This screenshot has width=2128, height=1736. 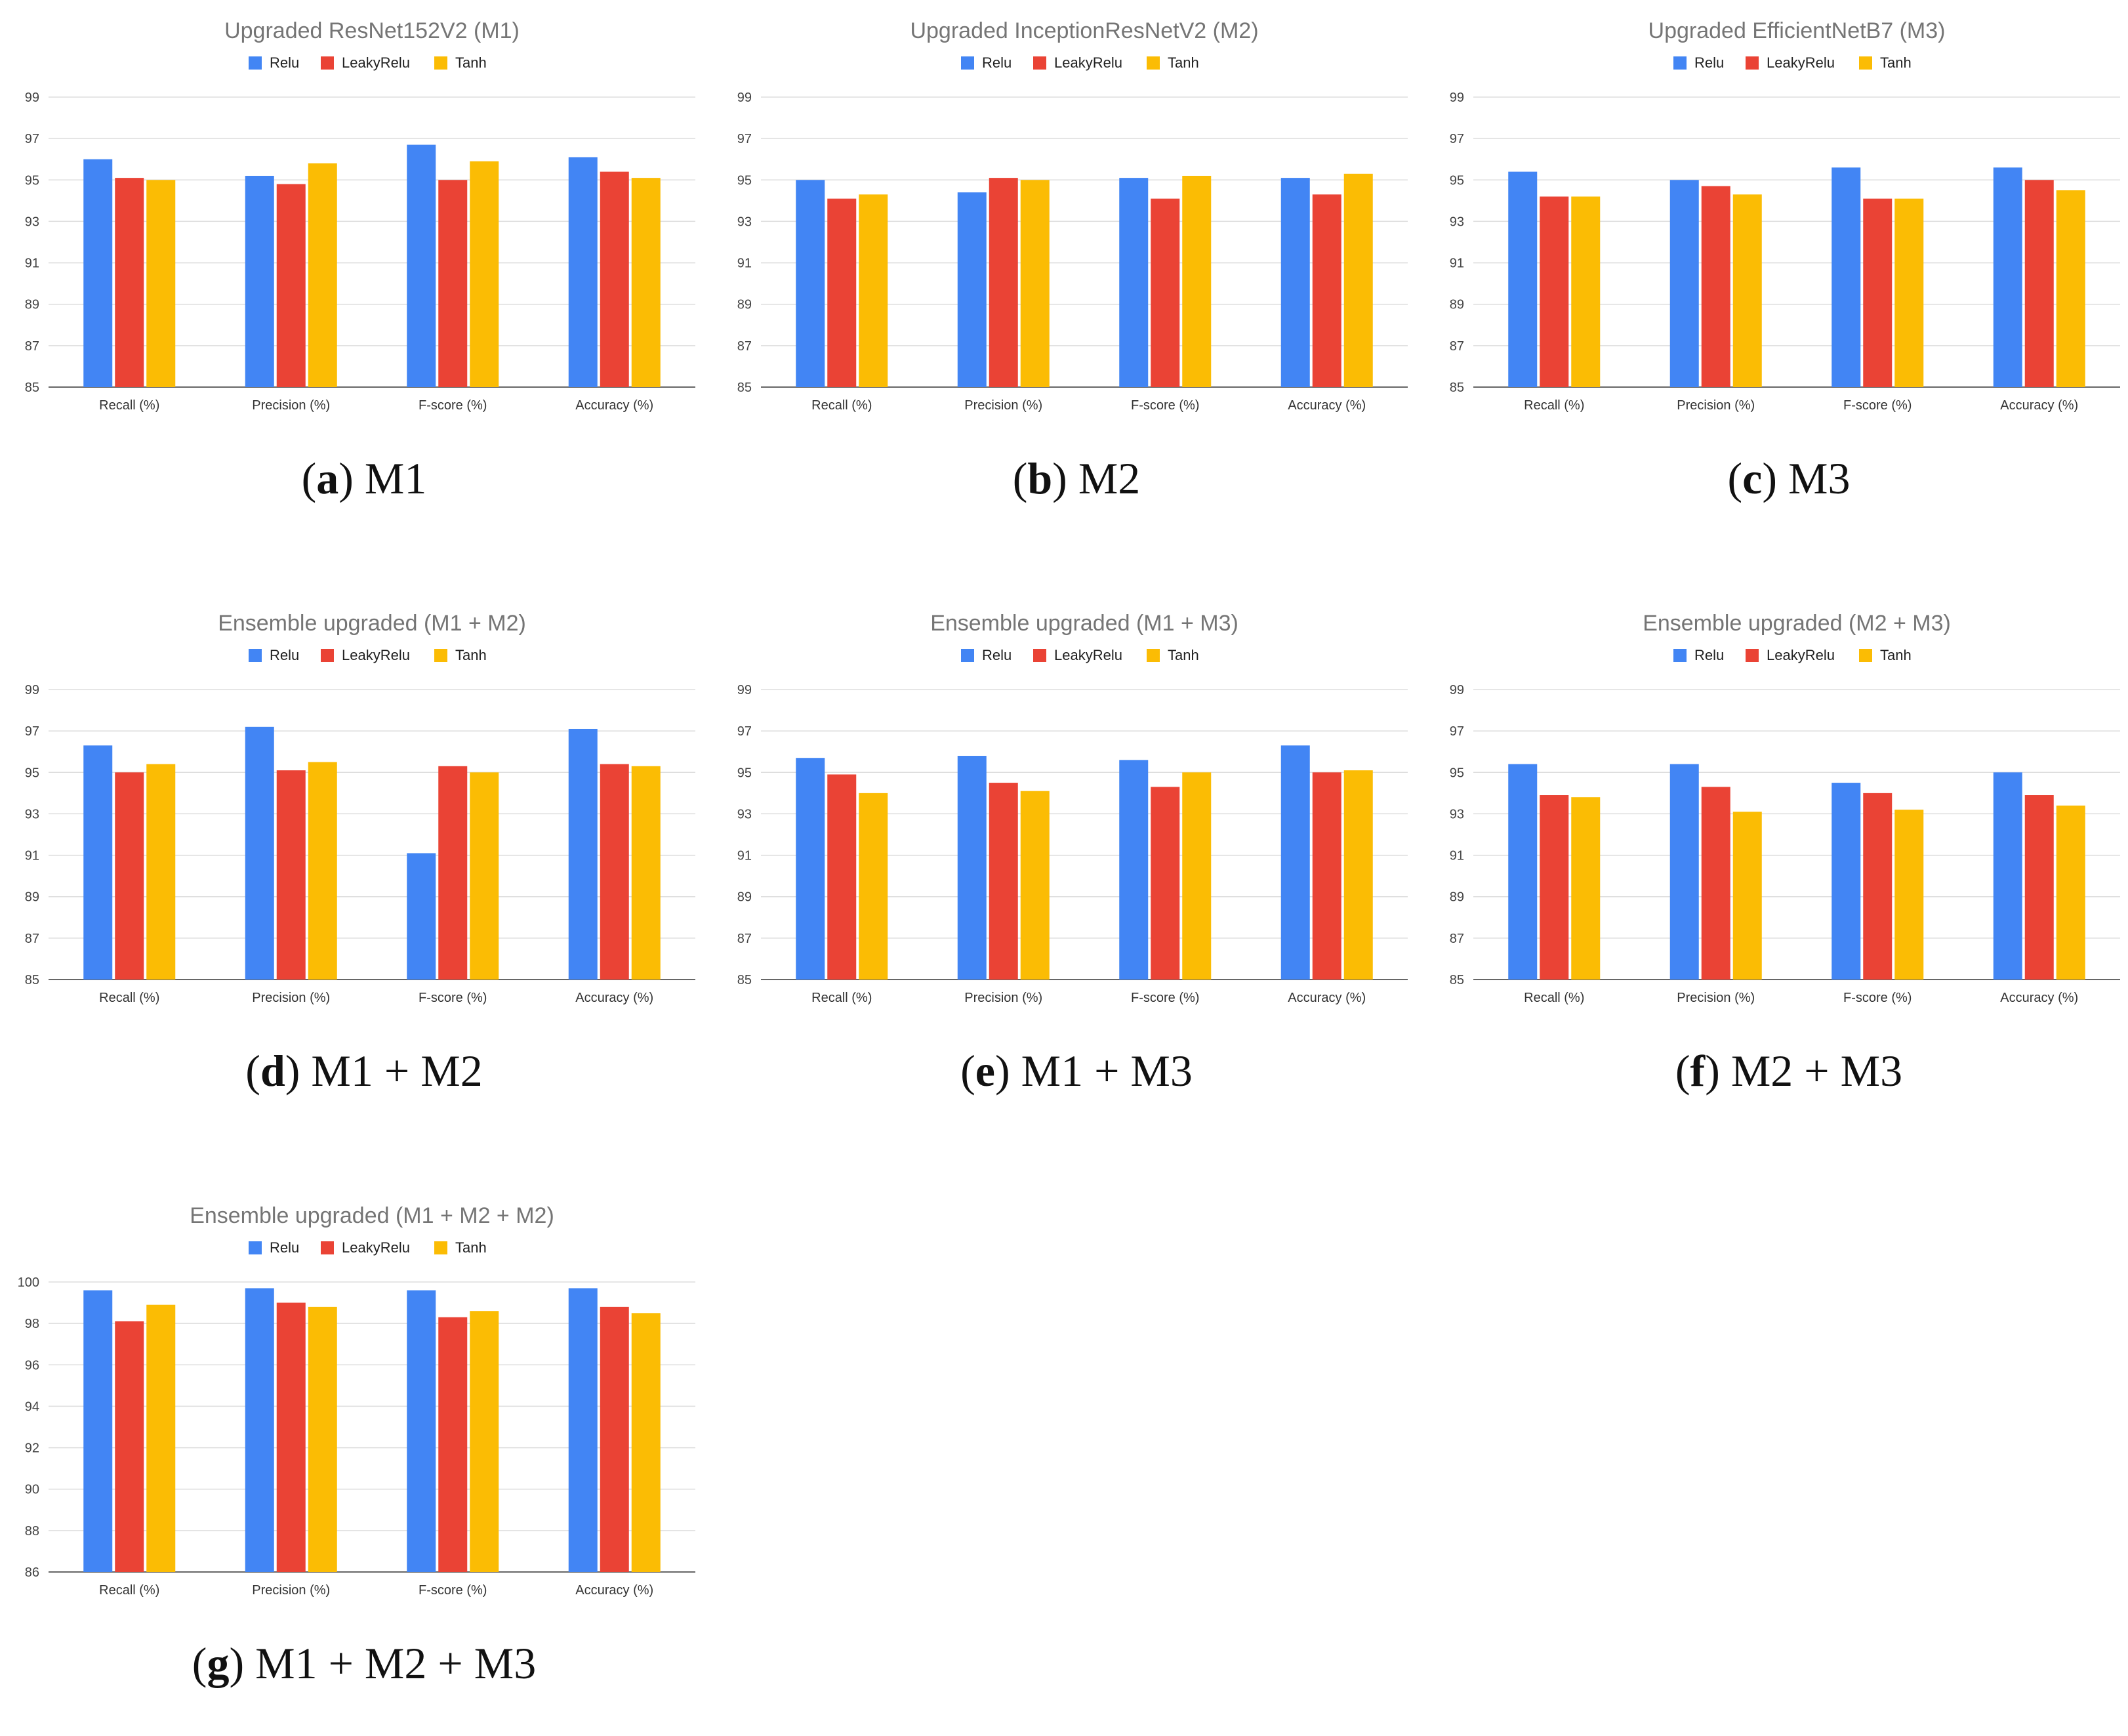 What do you see at coordinates (32, 1406) in the screenshot?
I see `y-tick-label: 94` at bounding box center [32, 1406].